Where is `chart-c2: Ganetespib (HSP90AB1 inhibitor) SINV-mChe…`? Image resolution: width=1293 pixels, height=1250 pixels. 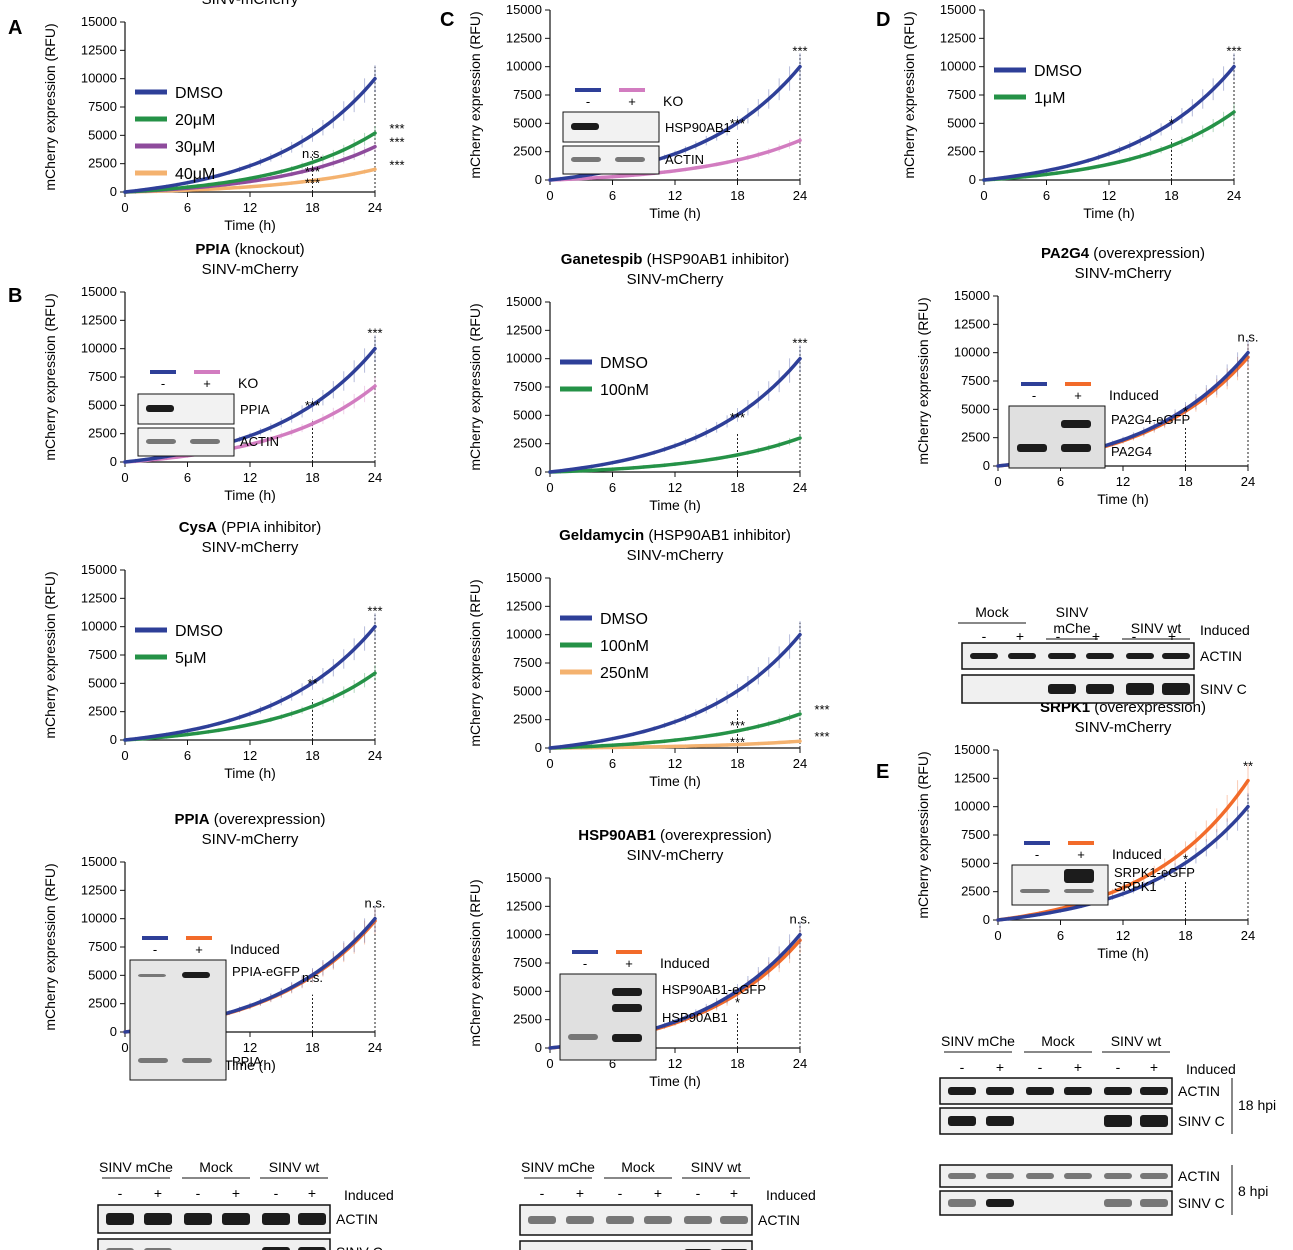
chart-c2: Ganetespib (HSP90AB1 inhibitor) SINV-mChe… is located at coordinates (637, 382).